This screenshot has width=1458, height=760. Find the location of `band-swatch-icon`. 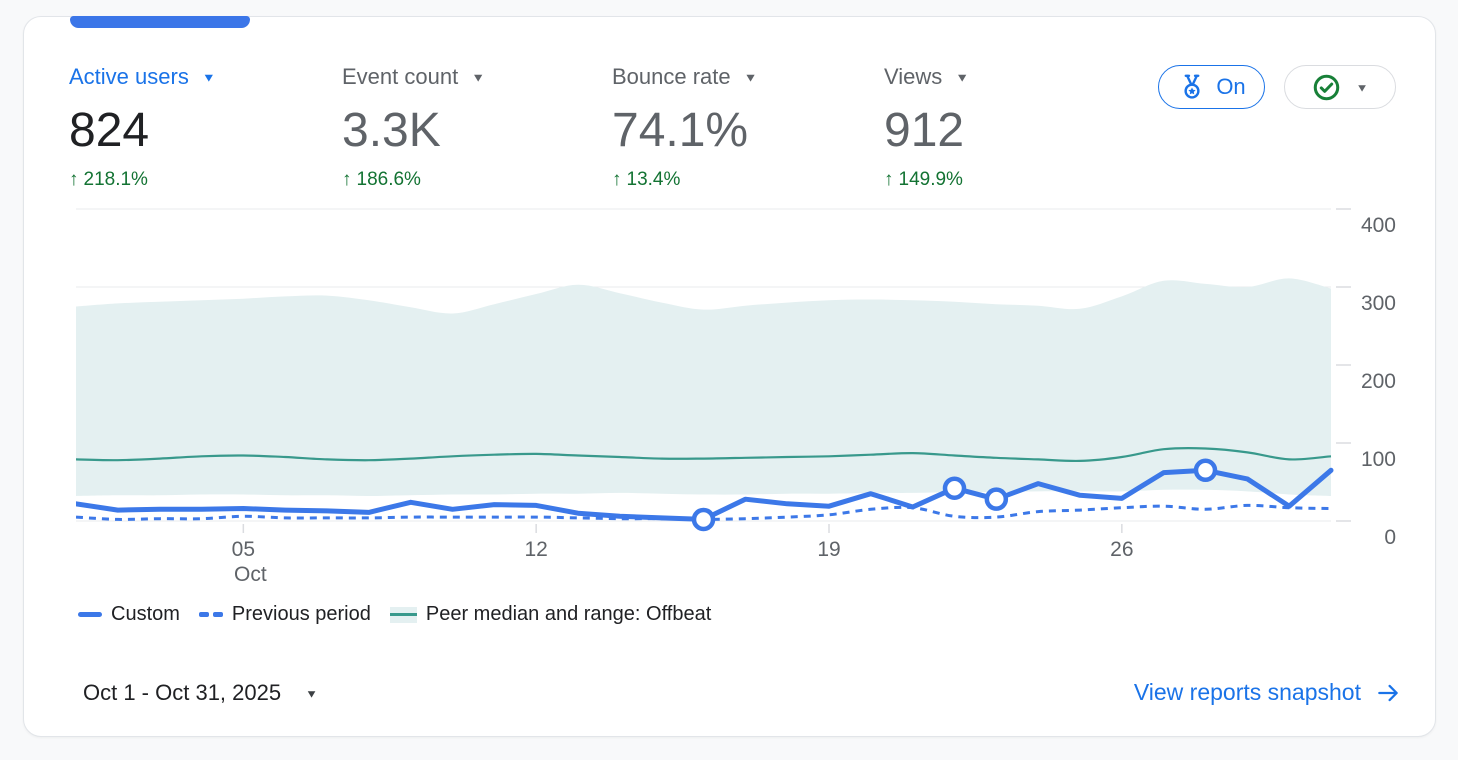

band-swatch-icon is located at coordinates (403, 614).